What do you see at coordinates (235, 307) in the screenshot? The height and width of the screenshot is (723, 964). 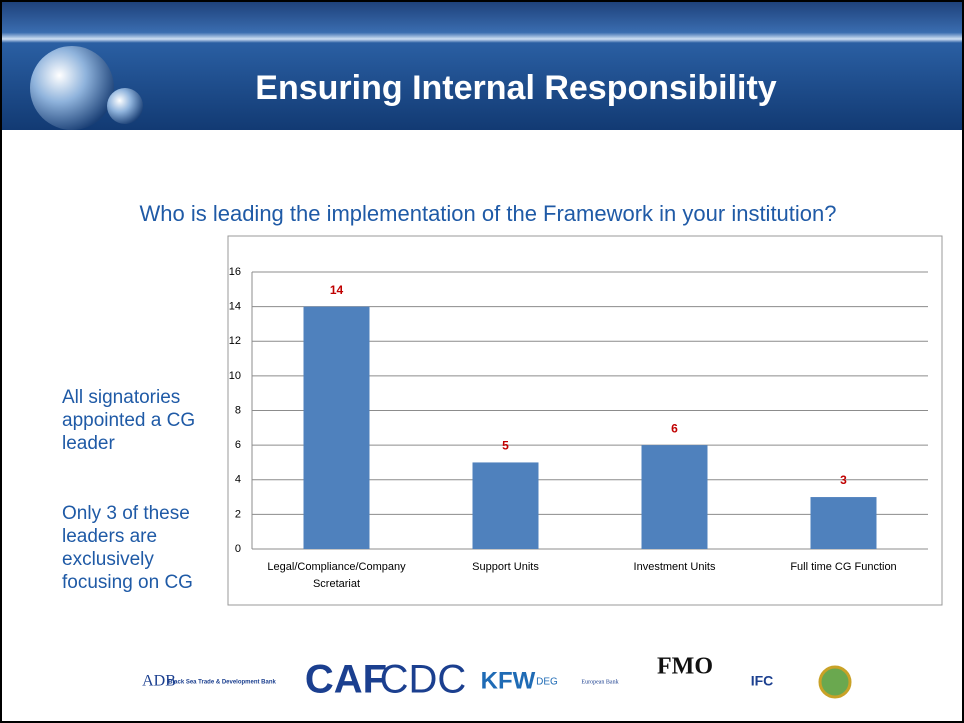 I see `y-tick-label: 14` at bounding box center [235, 307].